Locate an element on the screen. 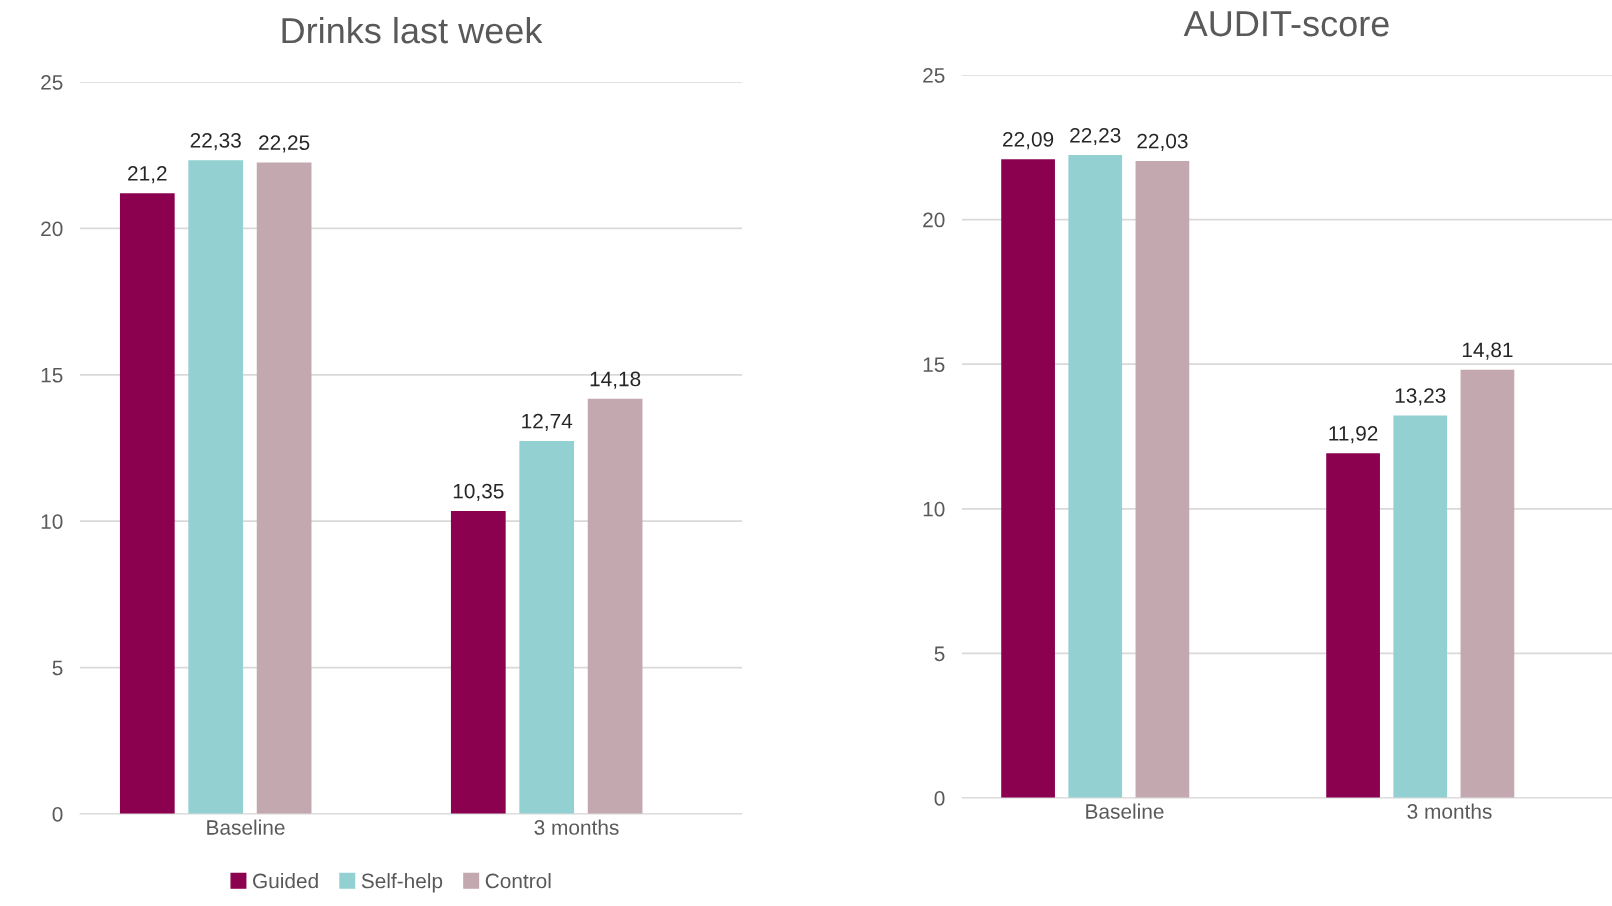 Image resolution: width=1612 pixels, height=906 pixels. legend-label: Control is located at coordinates (518, 881).